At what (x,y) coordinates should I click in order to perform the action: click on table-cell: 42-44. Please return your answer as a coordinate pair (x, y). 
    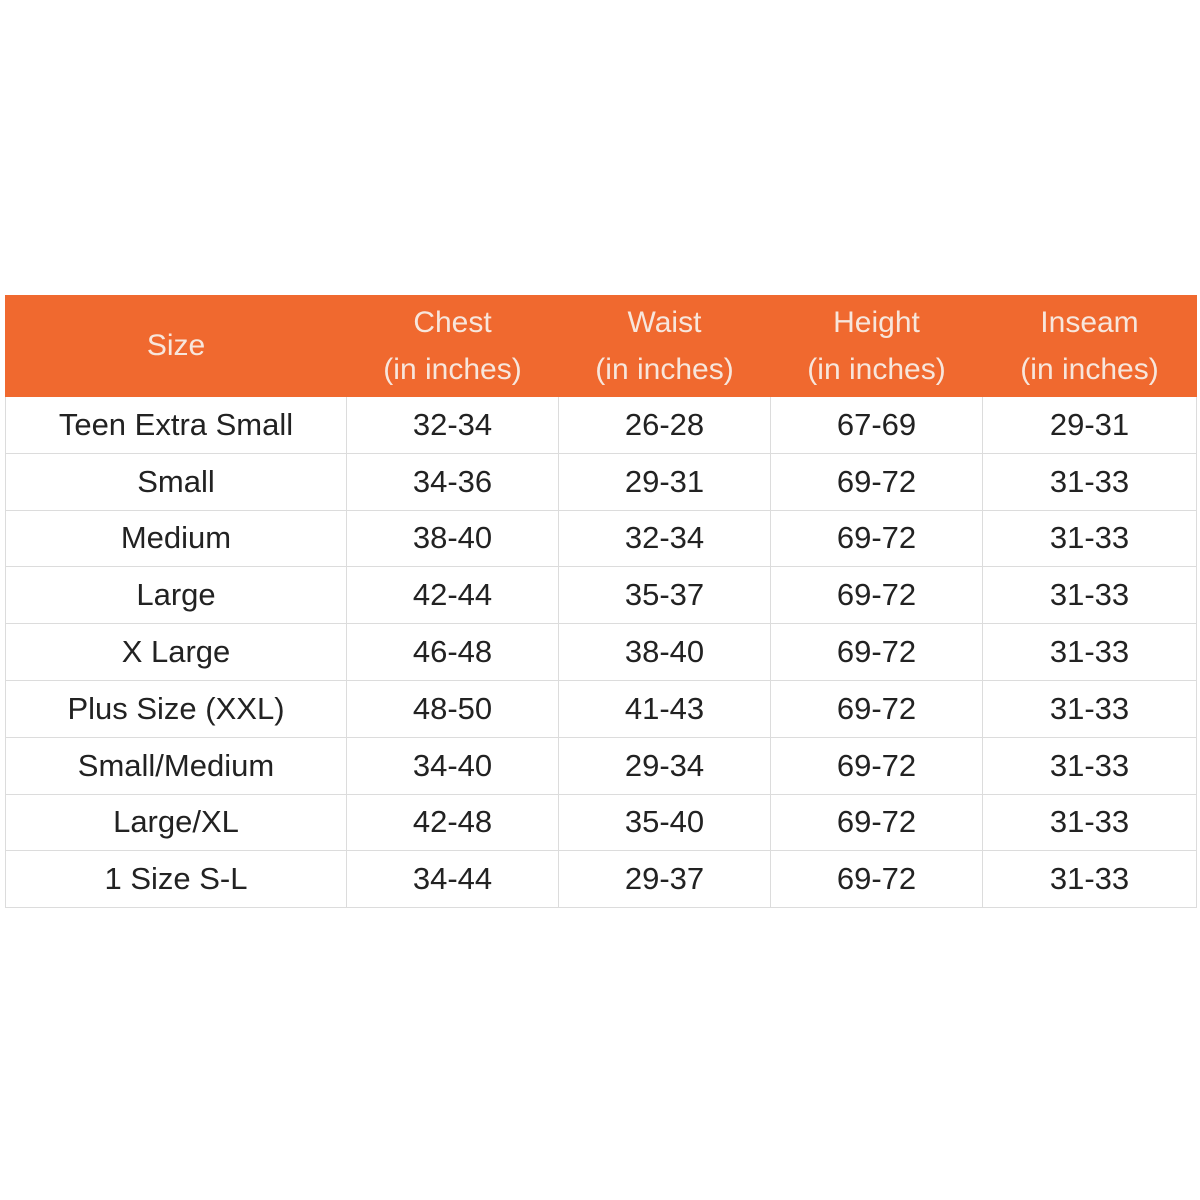
    Looking at the image, I should click on (453, 596).